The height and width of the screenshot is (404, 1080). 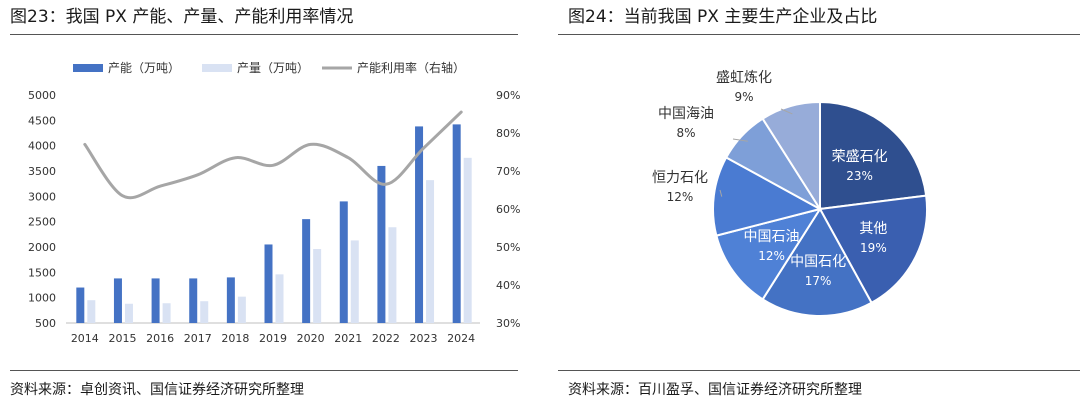 What do you see at coordinates (680, 178) in the screenshot?
I see `pie-slice-label: 恒力石化` at bounding box center [680, 178].